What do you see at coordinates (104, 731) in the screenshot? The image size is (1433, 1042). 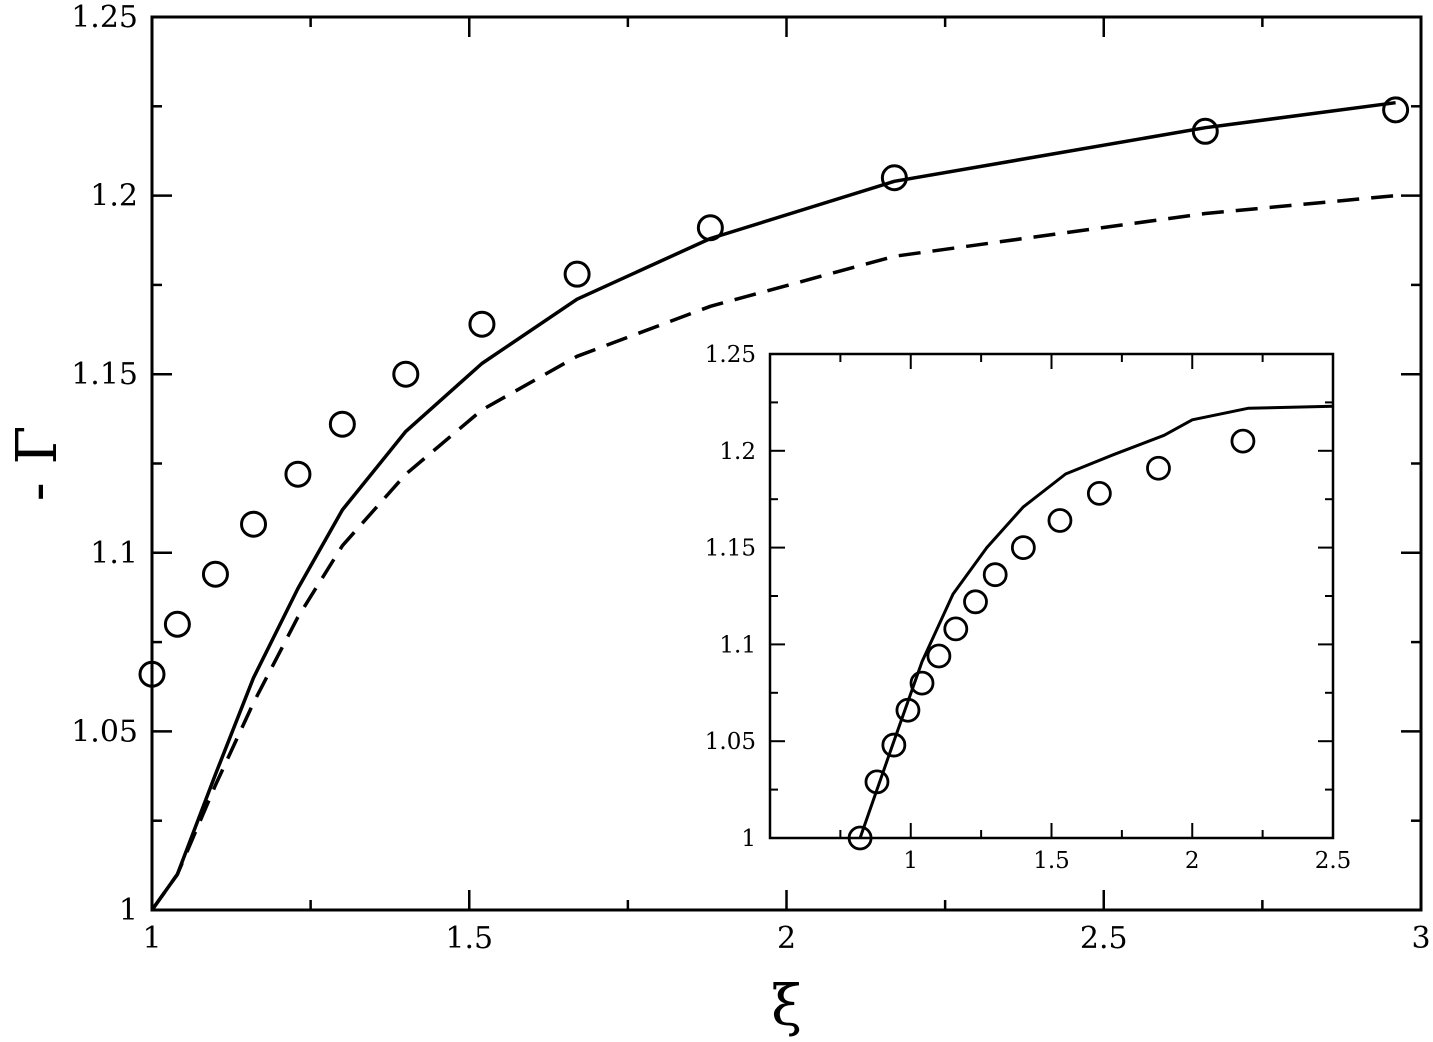 I see `main-y-tick-label: 1.05` at bounding box center [104, 731].